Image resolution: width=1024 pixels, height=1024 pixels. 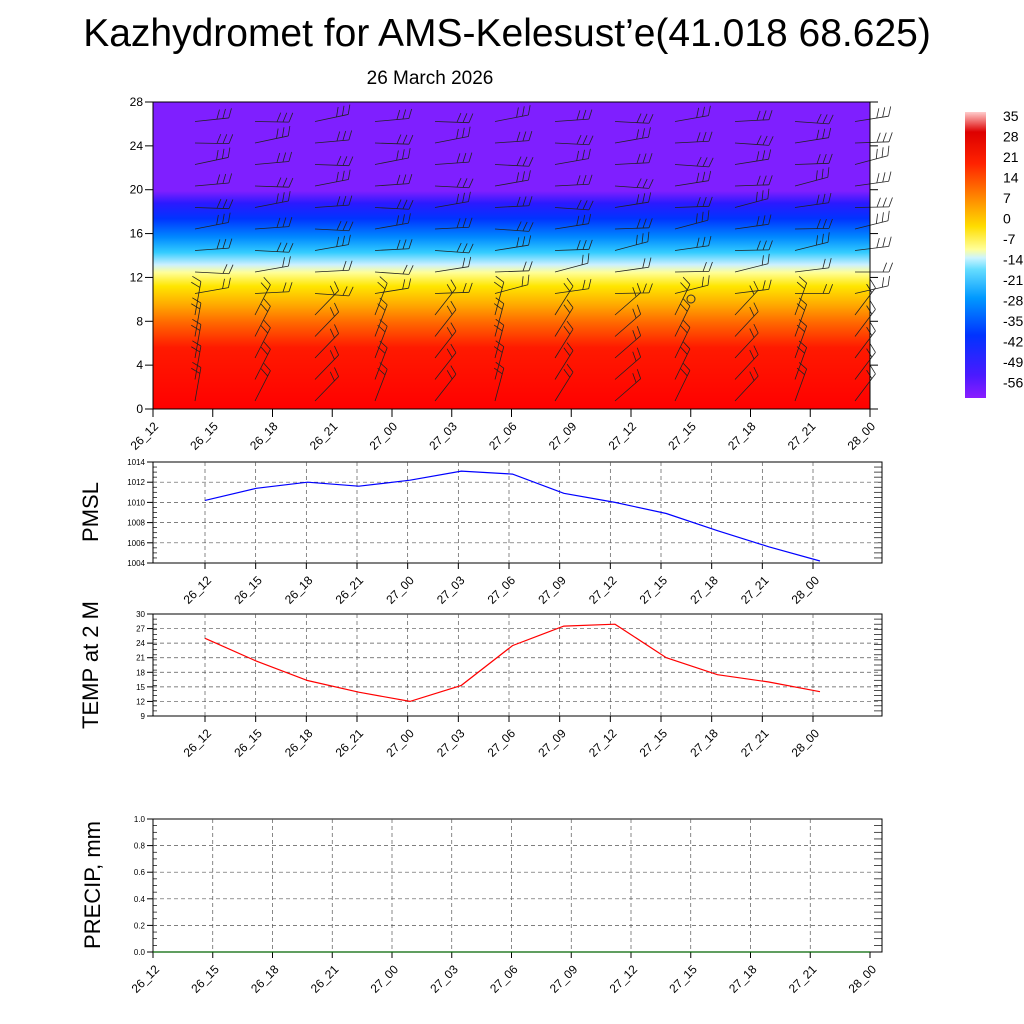 I want to click on x-tick-label: 27_00, so click(x=385, y=979).